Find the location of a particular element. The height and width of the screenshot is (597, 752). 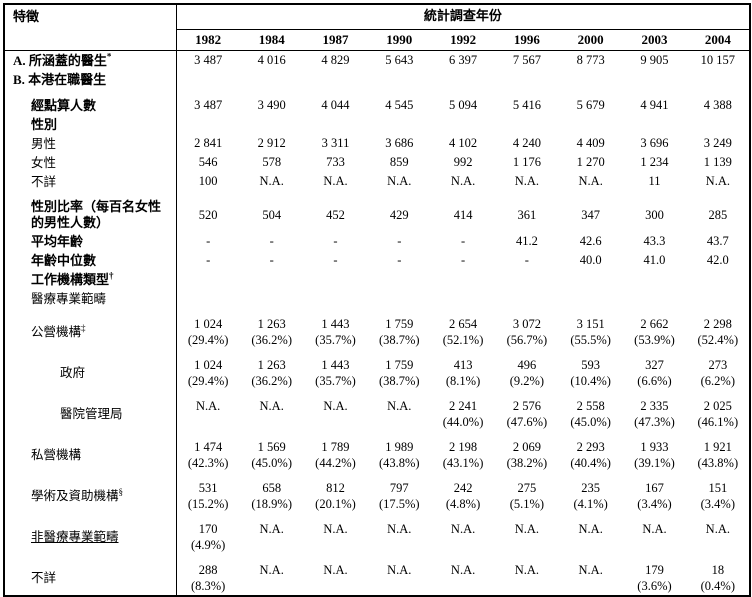

table-cell: 2 069 (38.2%) is located at coordinates (527, 455).